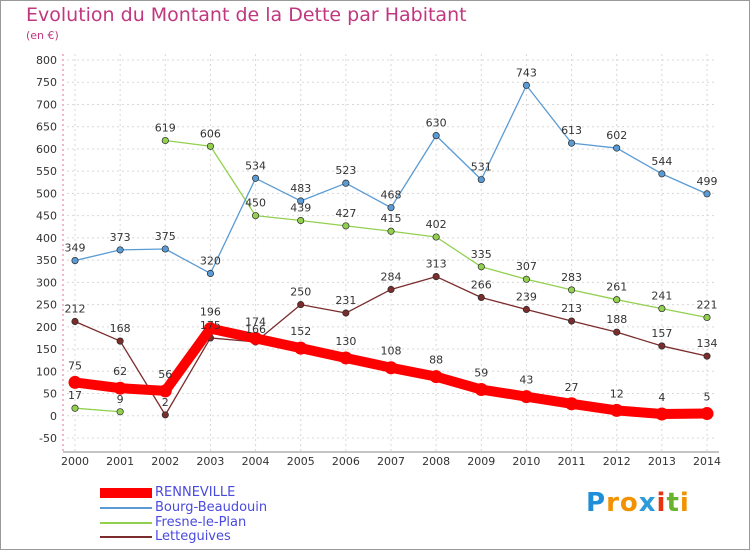 The height and width of the screenshot is (550, 750). Describe the element at coordinates (210, 325) in the screenshot. I see `data-label-letteguives: 175` at that location.